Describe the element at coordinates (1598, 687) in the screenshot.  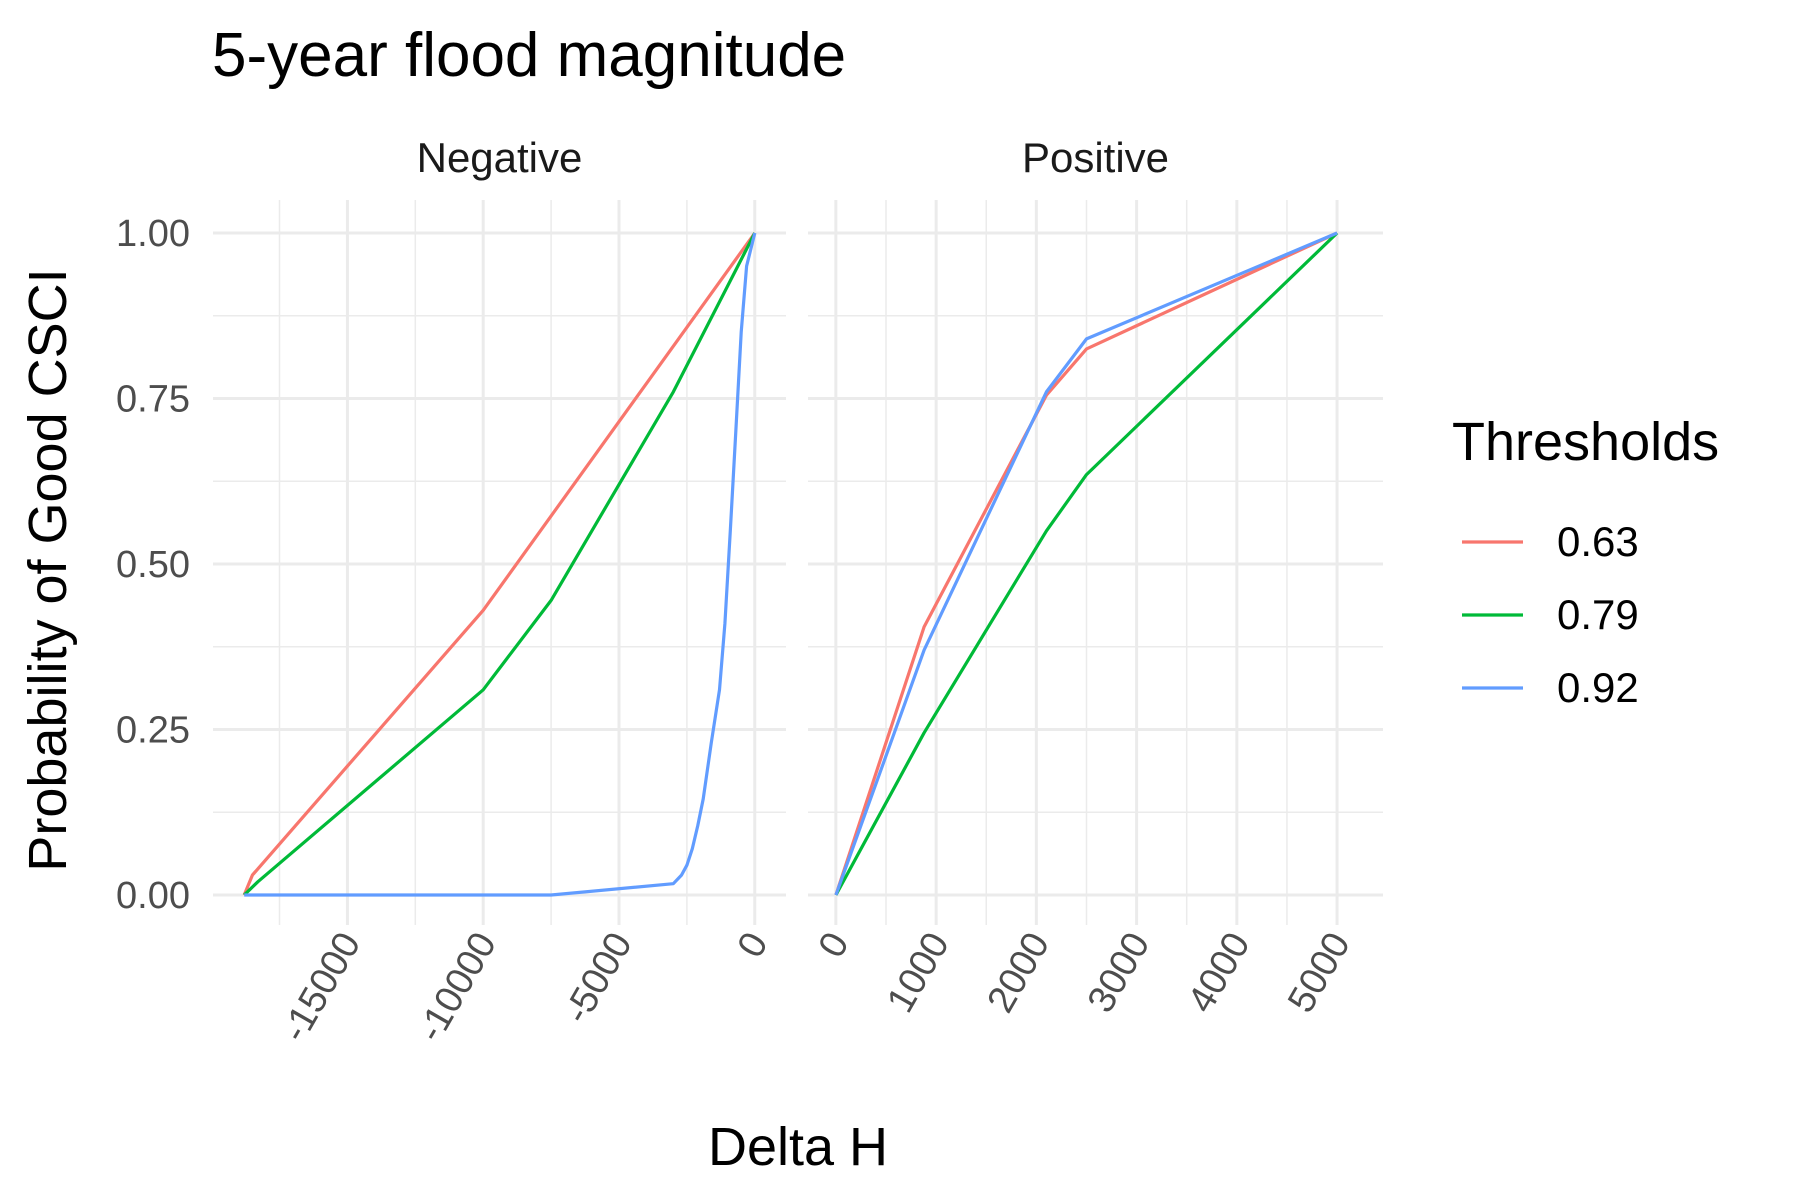
I see `legend-label-0.92: 0.92` at that location.